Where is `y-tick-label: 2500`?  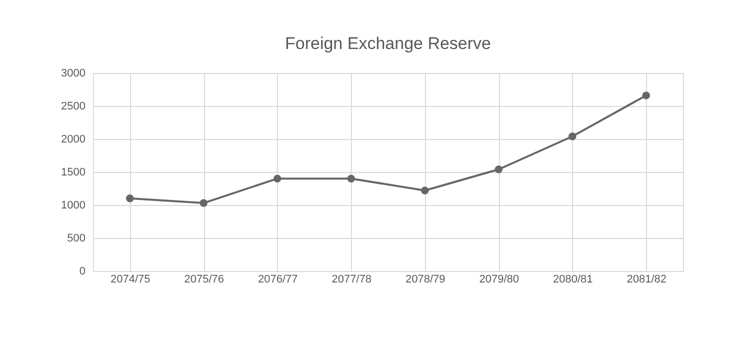 y-tick-label: 2500 is located at coordinates (73, 106).